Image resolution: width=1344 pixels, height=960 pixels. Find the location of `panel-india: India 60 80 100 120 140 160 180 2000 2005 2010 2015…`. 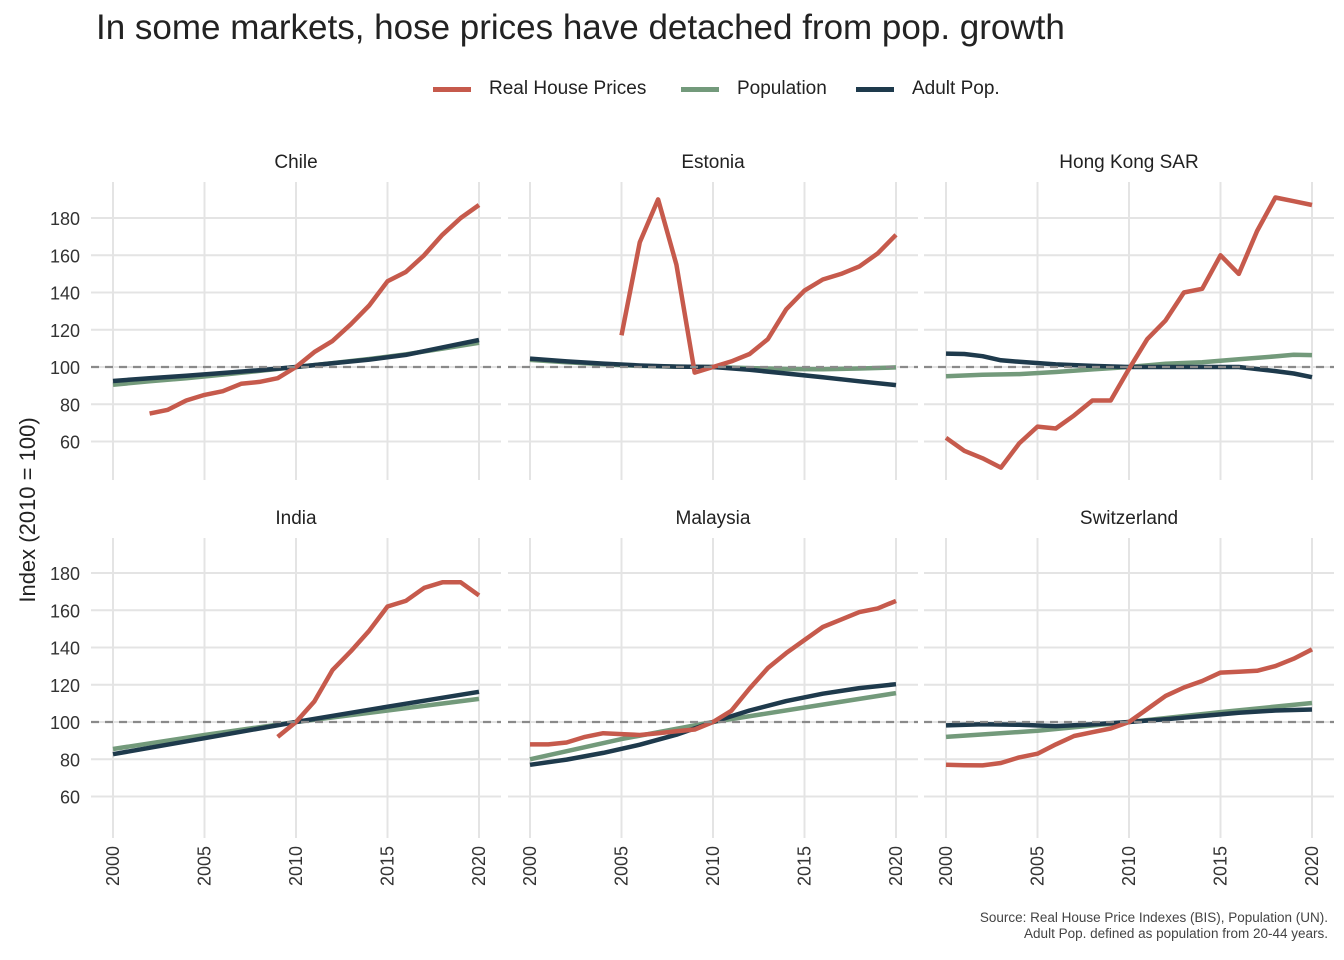

panel-india: India 60 80 100 120 140 160 180 2000 2005 2010 2015… is located at coordinates (275, 697).